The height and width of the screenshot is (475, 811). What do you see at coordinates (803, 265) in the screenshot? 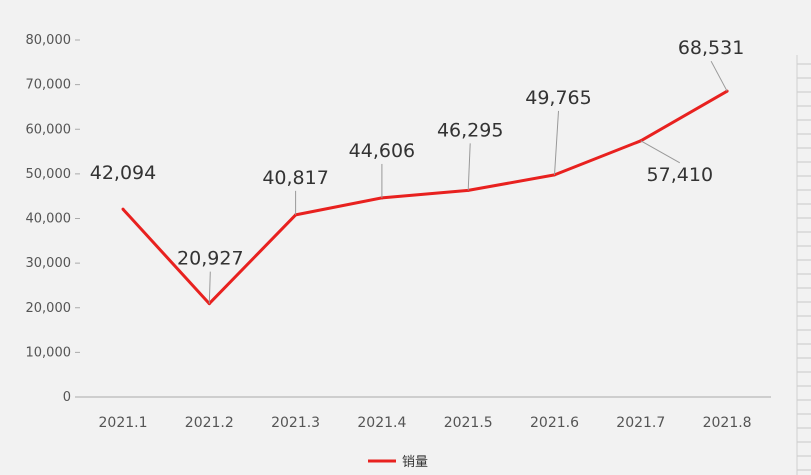
I see `right-edge-lines` at bounding box center [803, 265].